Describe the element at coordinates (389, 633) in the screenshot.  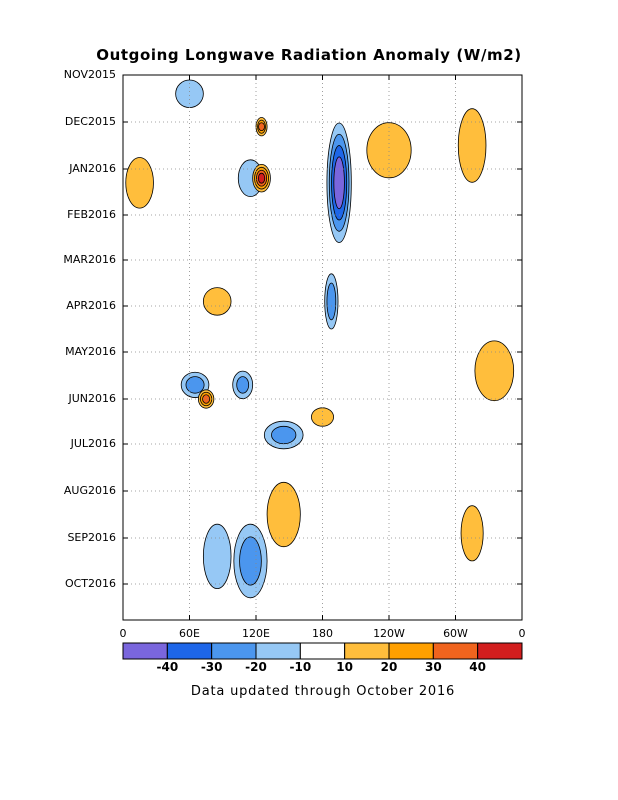
I see `x-tick-label: 120W` at that location.